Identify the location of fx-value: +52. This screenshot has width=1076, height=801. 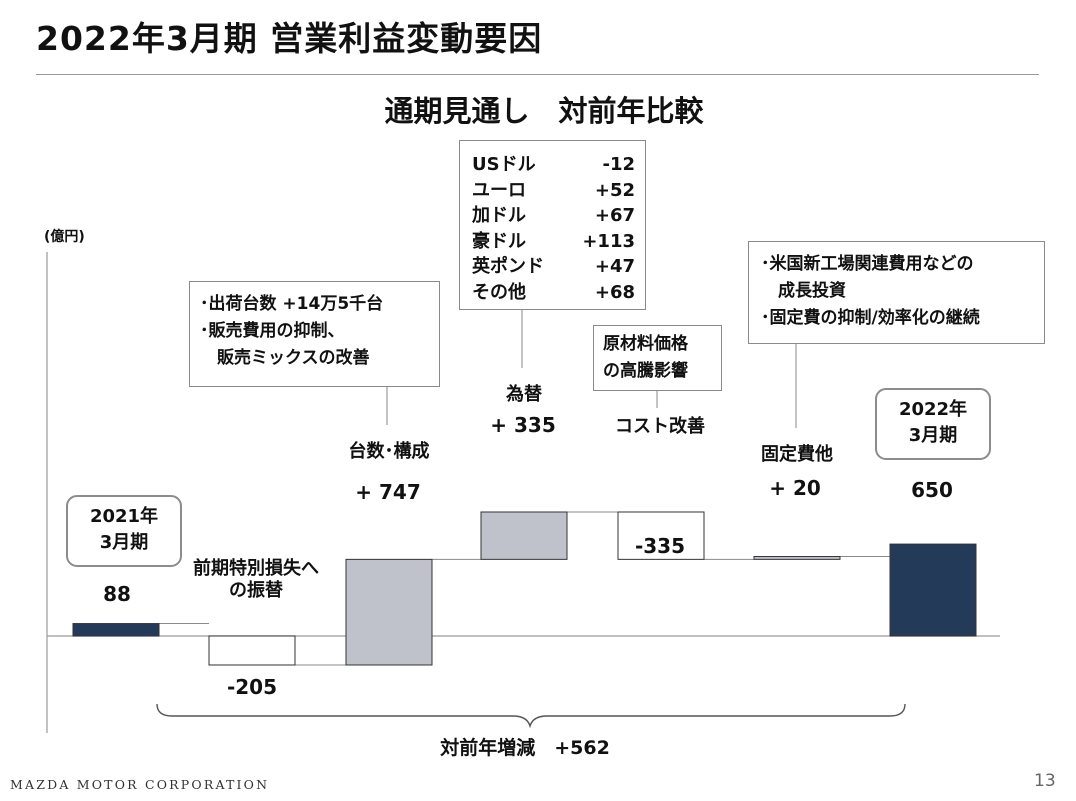
(614, 190).